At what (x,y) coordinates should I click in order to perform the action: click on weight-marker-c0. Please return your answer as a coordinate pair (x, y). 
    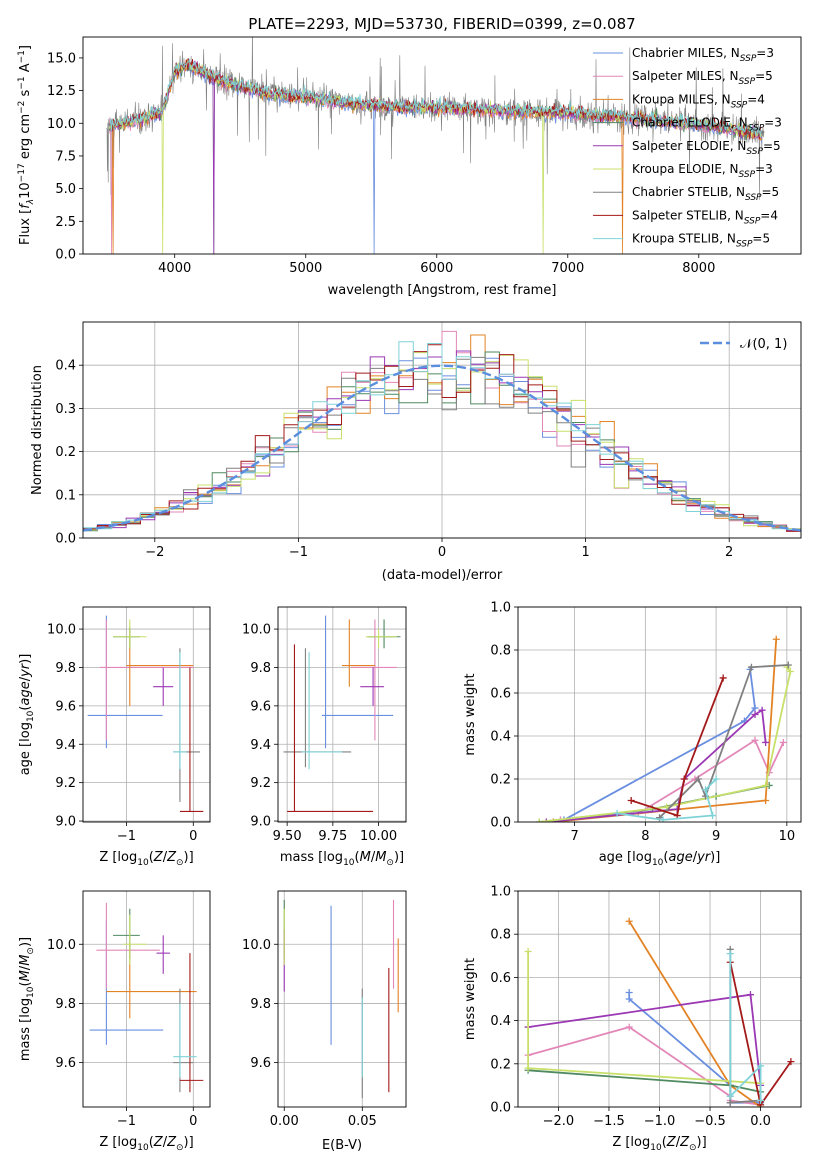
    Looking at the image, I should click on (755, 708).